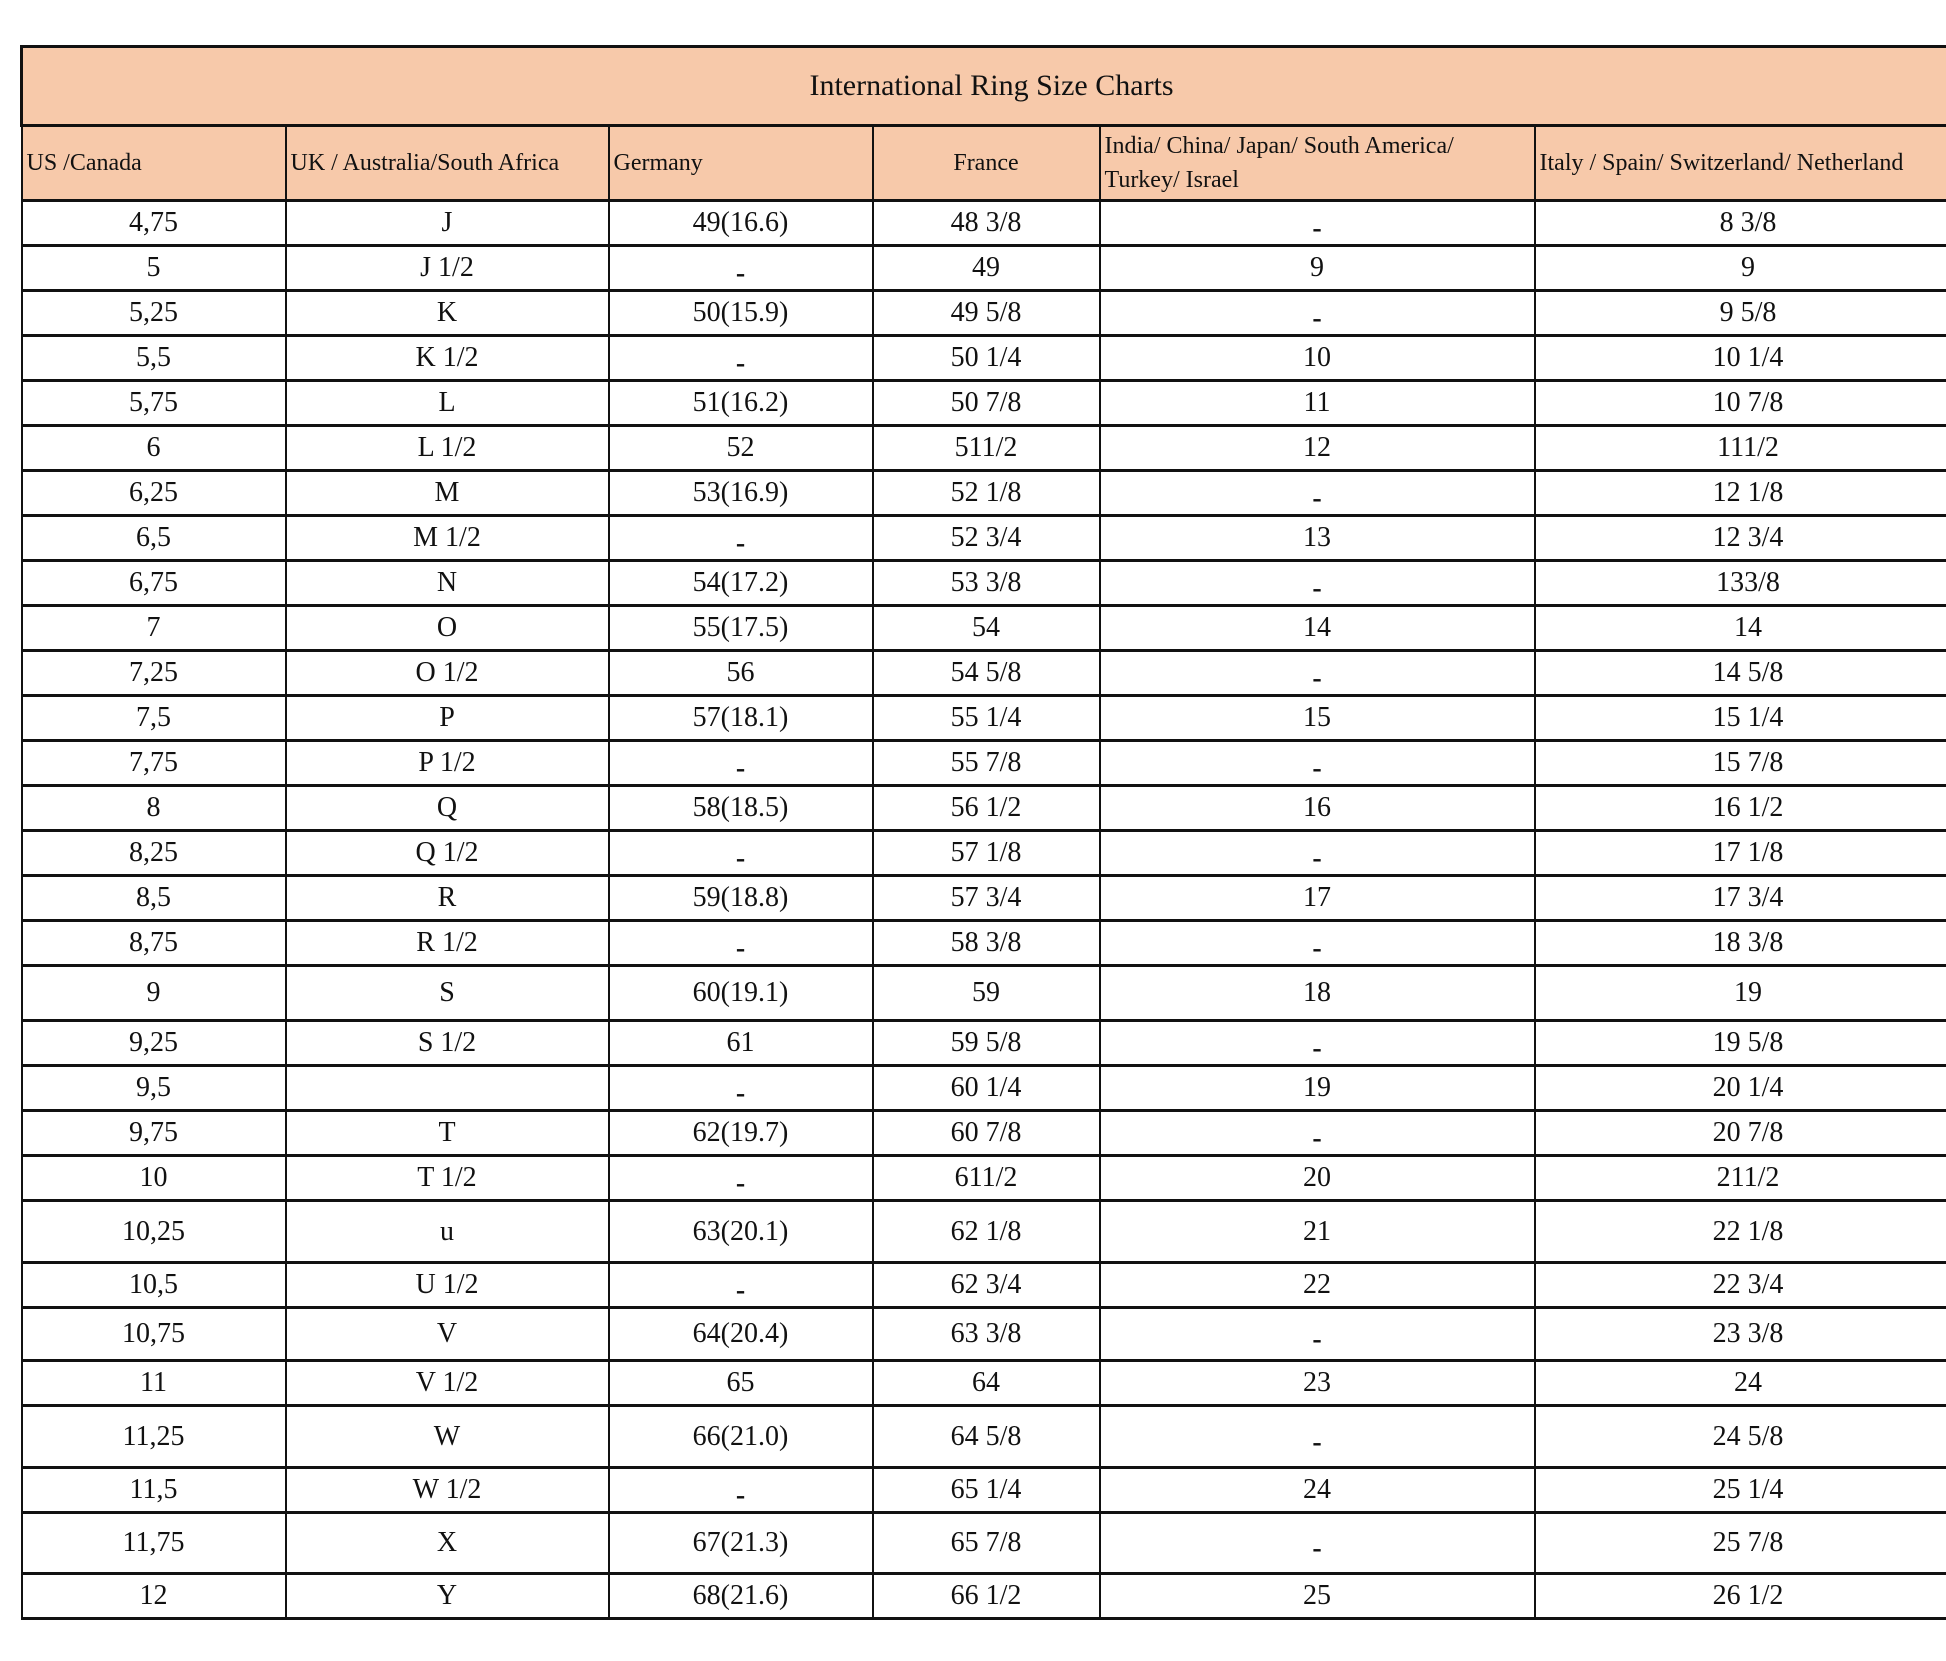 The height and width of the screenshot is (1661, 1946). I want to click on cell-germany: 55(17.5), so click(740, 628).